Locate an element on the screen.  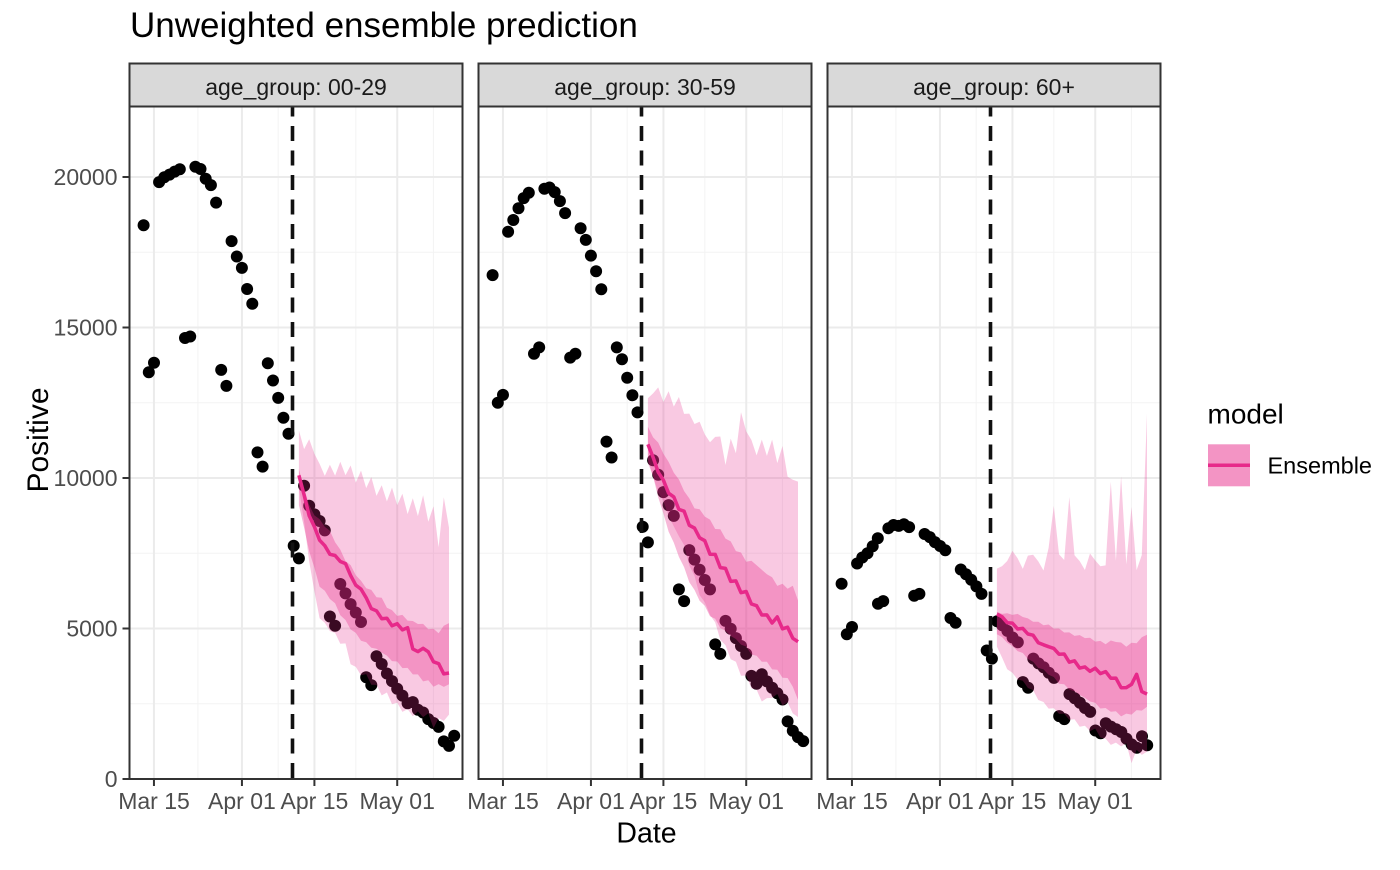
svg-text: model is located at coordinates (1246, 414).